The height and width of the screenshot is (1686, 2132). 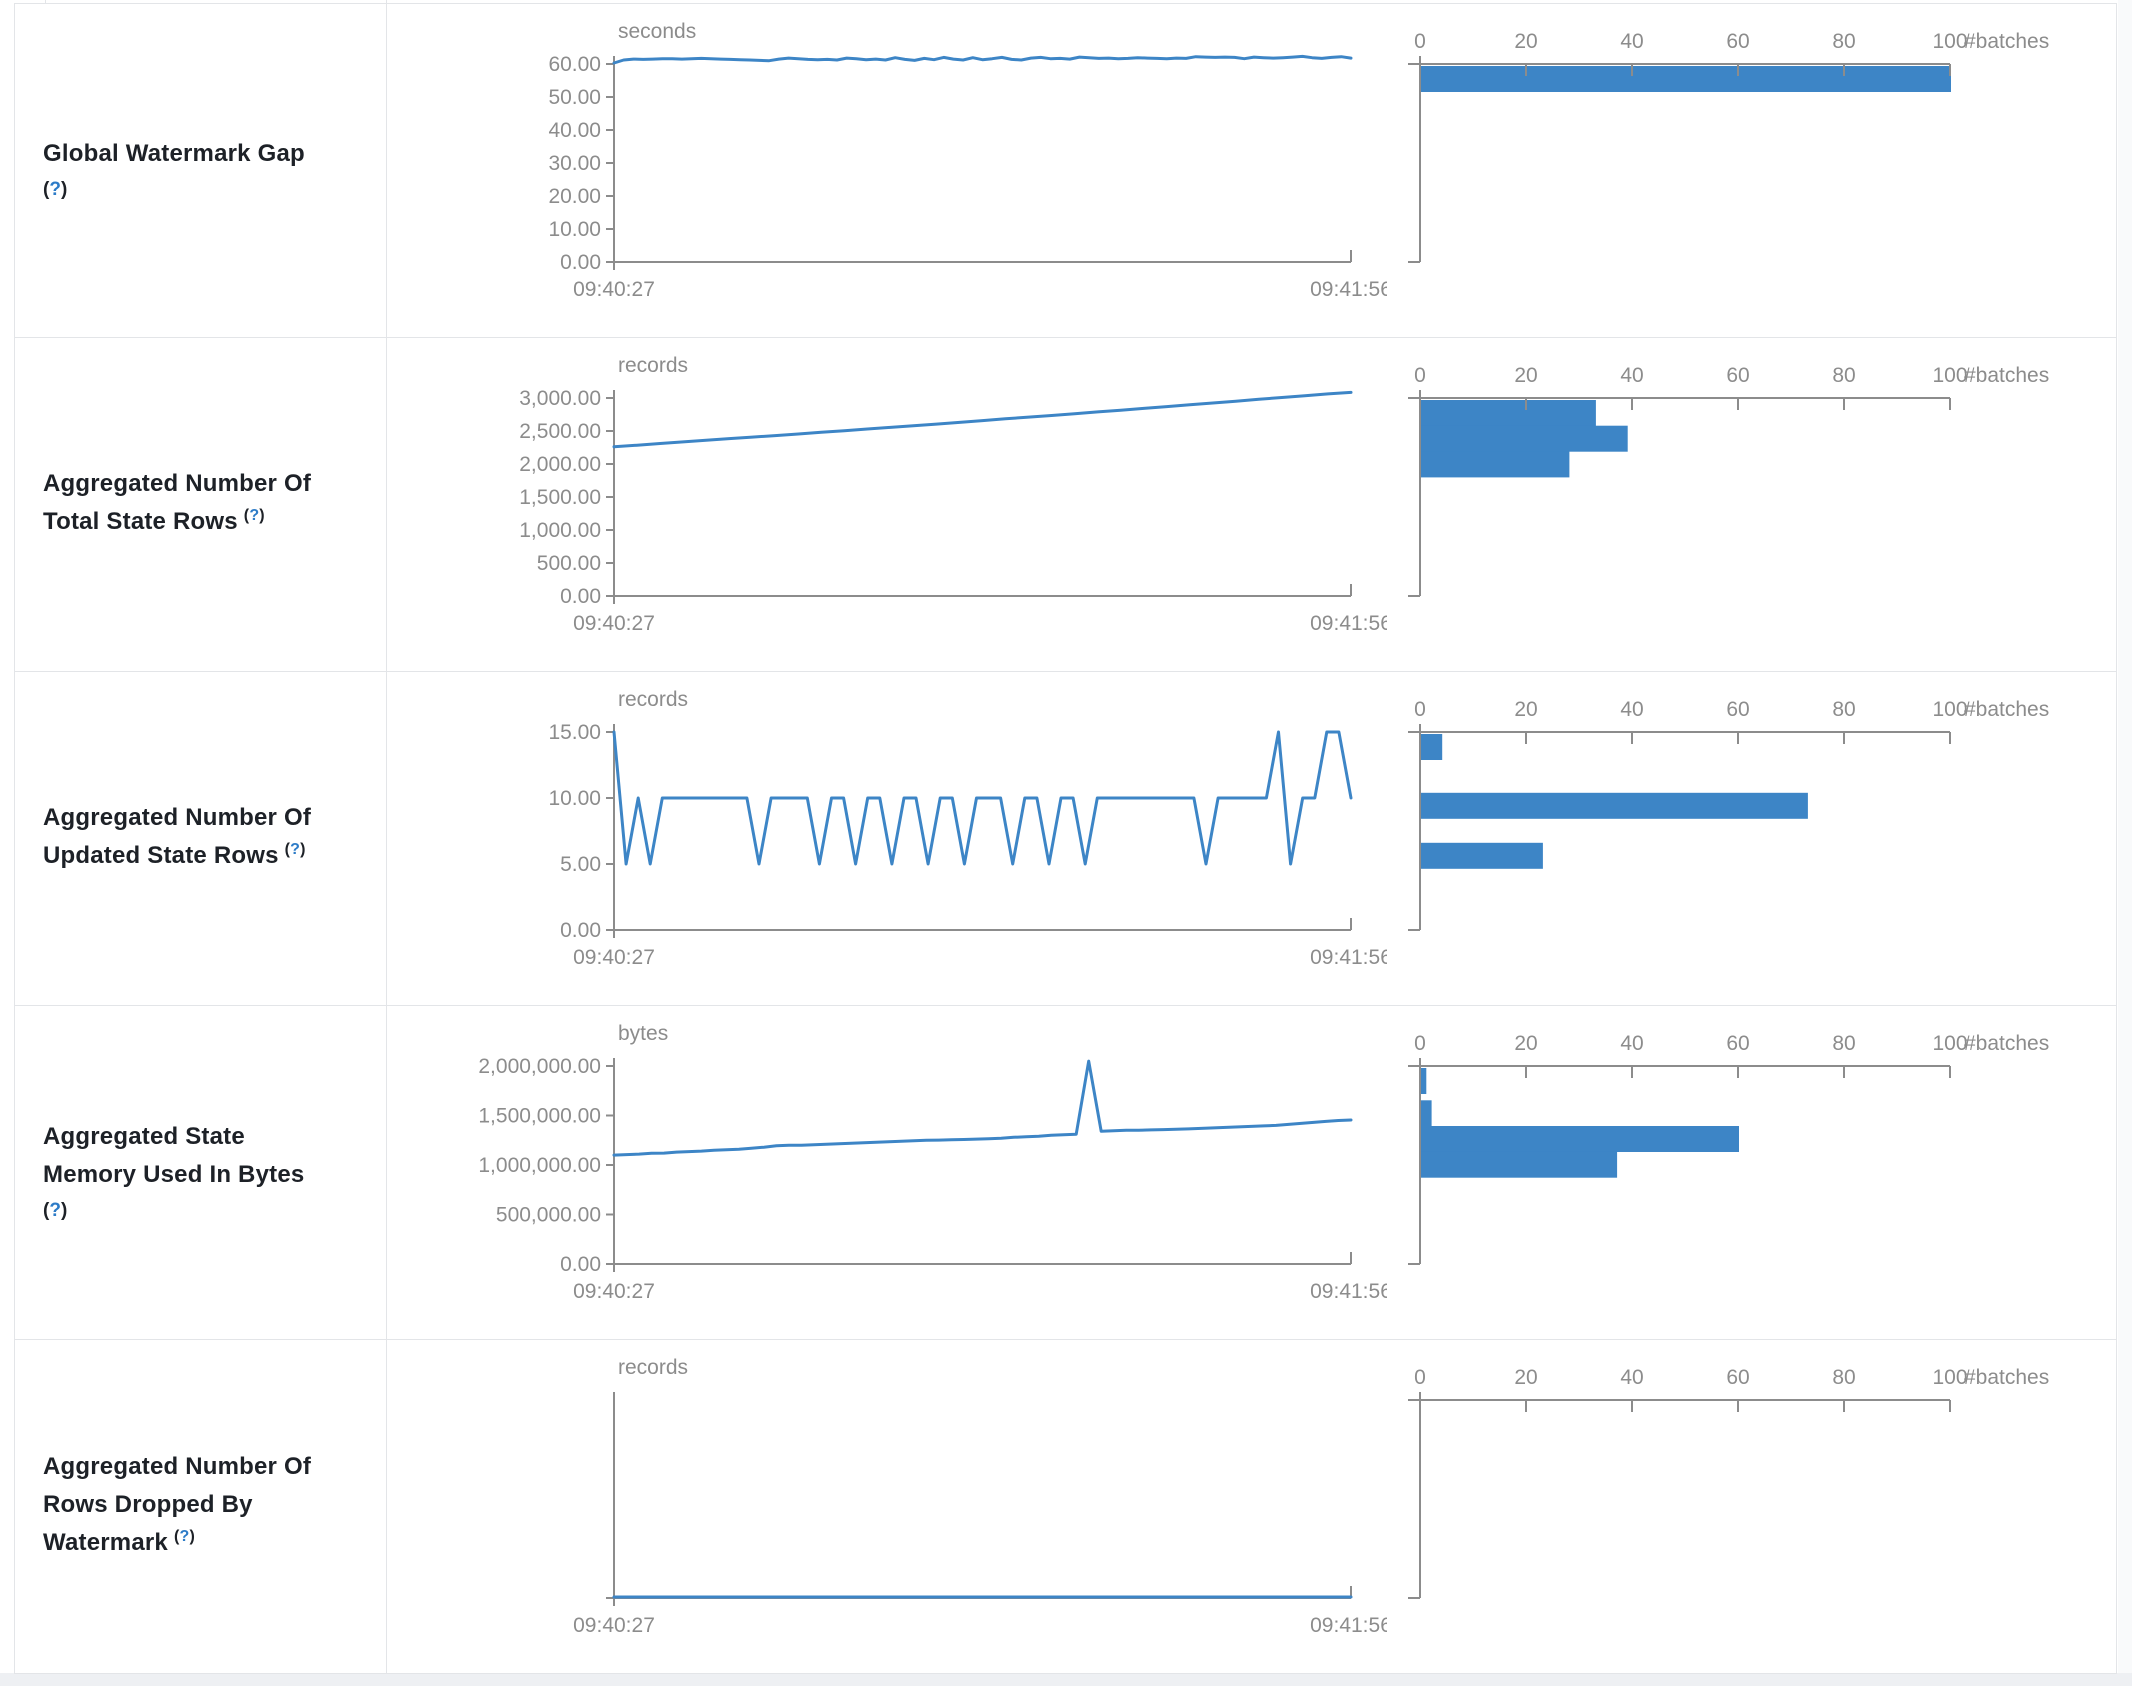 I want to click on y-axis-tick-label: 60.00, so click(x=574, y=64).